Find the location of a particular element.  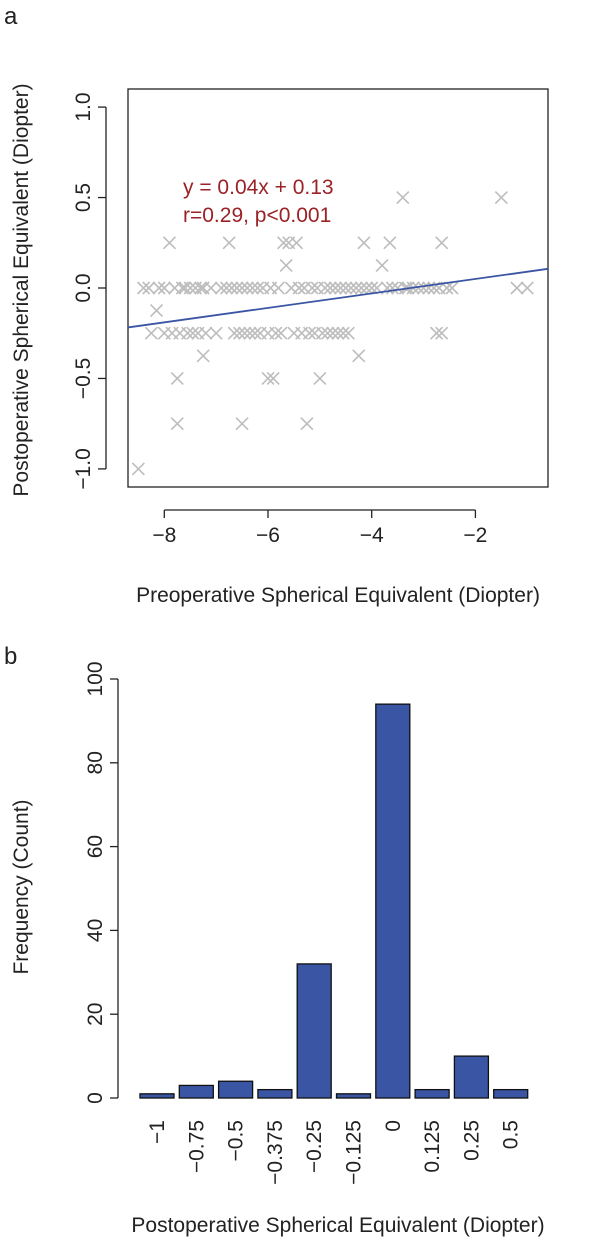

bar-category-label: −0.375 is located at coordinates (275, 1152).